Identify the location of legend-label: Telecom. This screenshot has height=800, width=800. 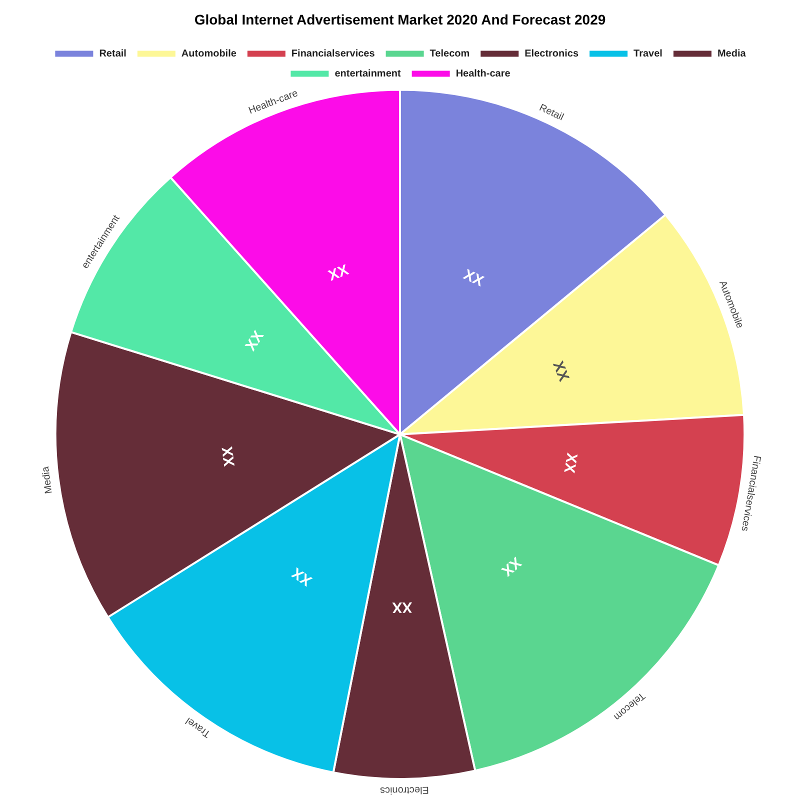
(450, 54).